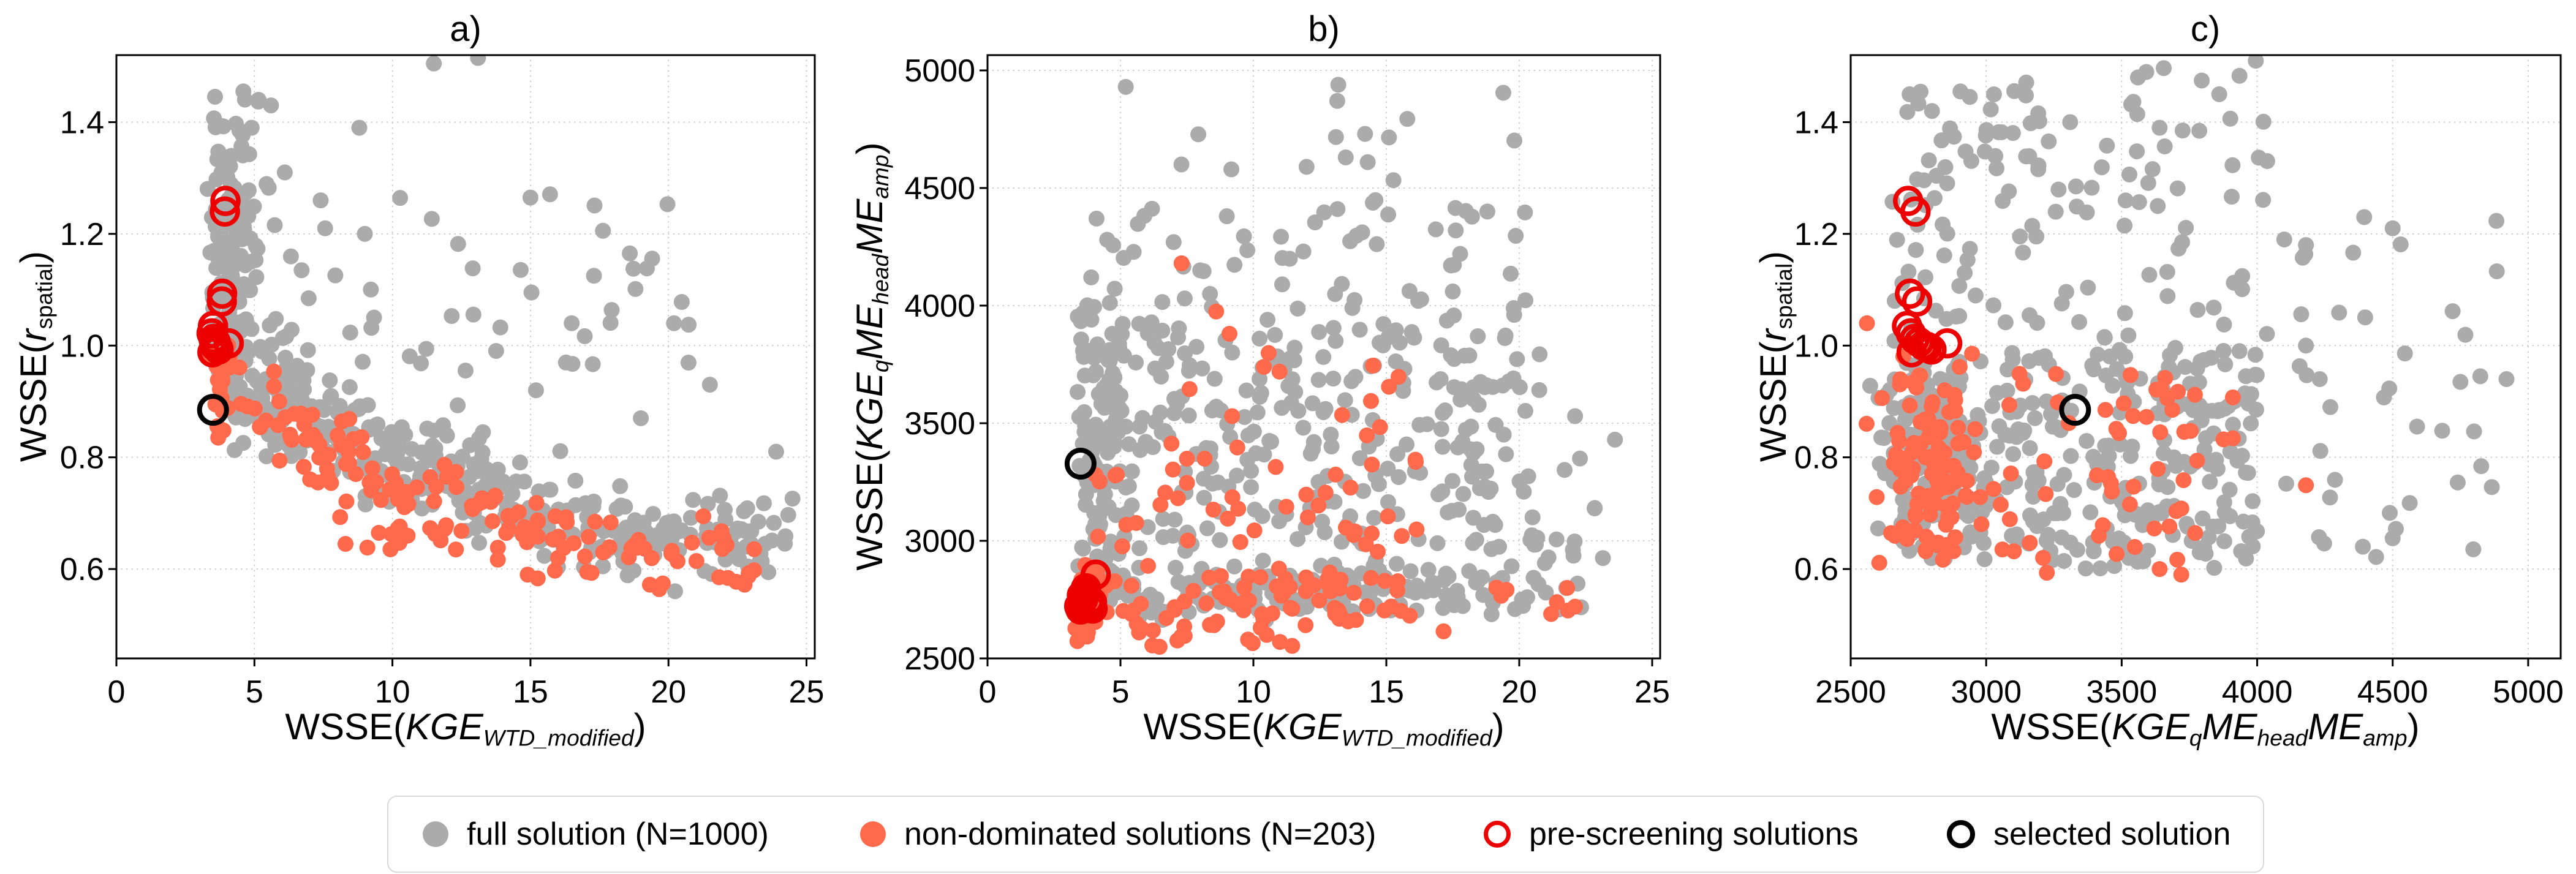  What do you see at coordinates (939, 659) in the screenshot?
I see `y-tick-label: 2500` at bounding box center [939, 659].